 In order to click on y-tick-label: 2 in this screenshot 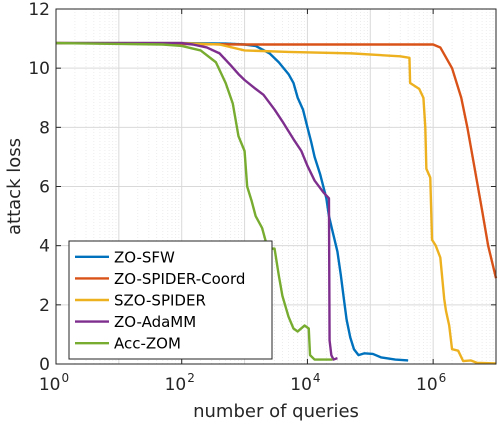, I will do `click(44, 306)`.